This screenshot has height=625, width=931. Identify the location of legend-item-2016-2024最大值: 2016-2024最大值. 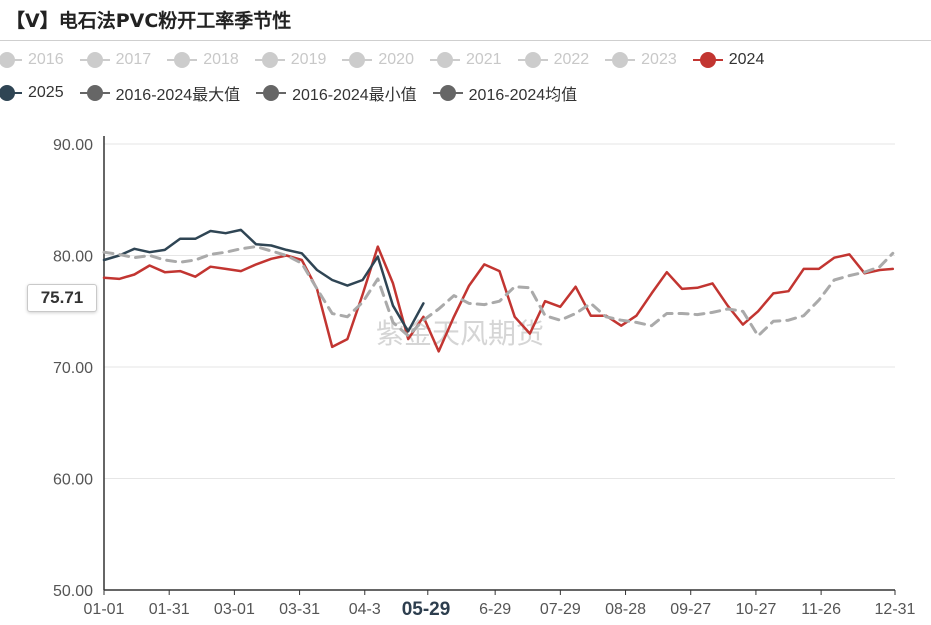
(160, 93).